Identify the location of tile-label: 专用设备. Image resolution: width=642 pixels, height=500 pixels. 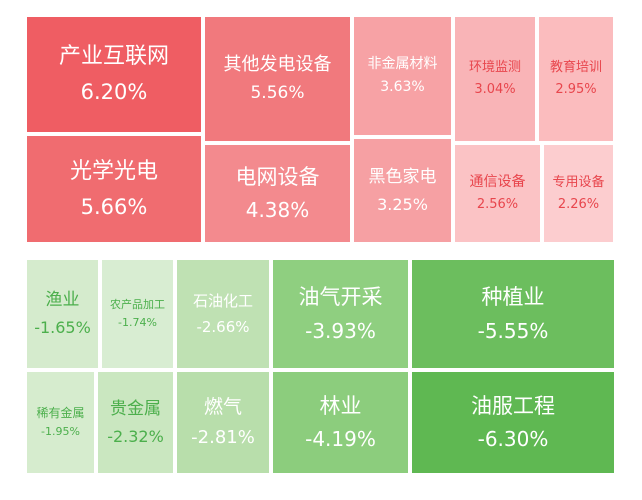
(578, 182).